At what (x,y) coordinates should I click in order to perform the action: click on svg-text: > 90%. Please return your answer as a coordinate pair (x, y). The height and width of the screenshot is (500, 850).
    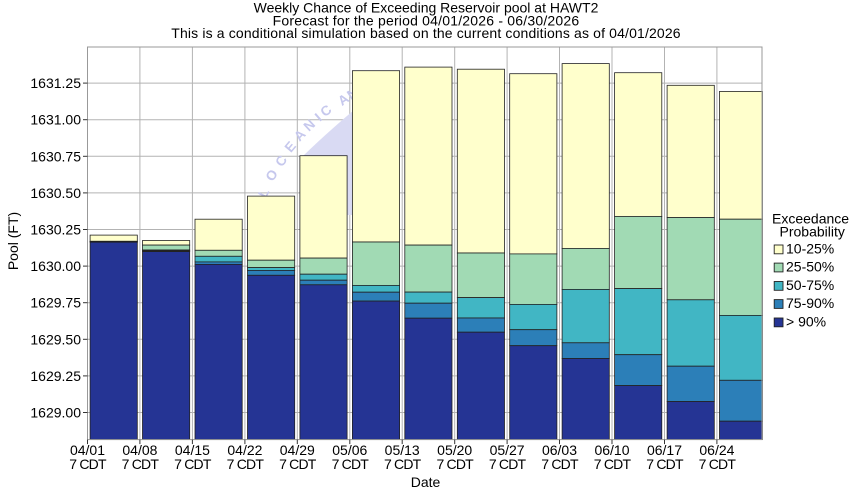
    Looking at the image, I should click on (806, 322).